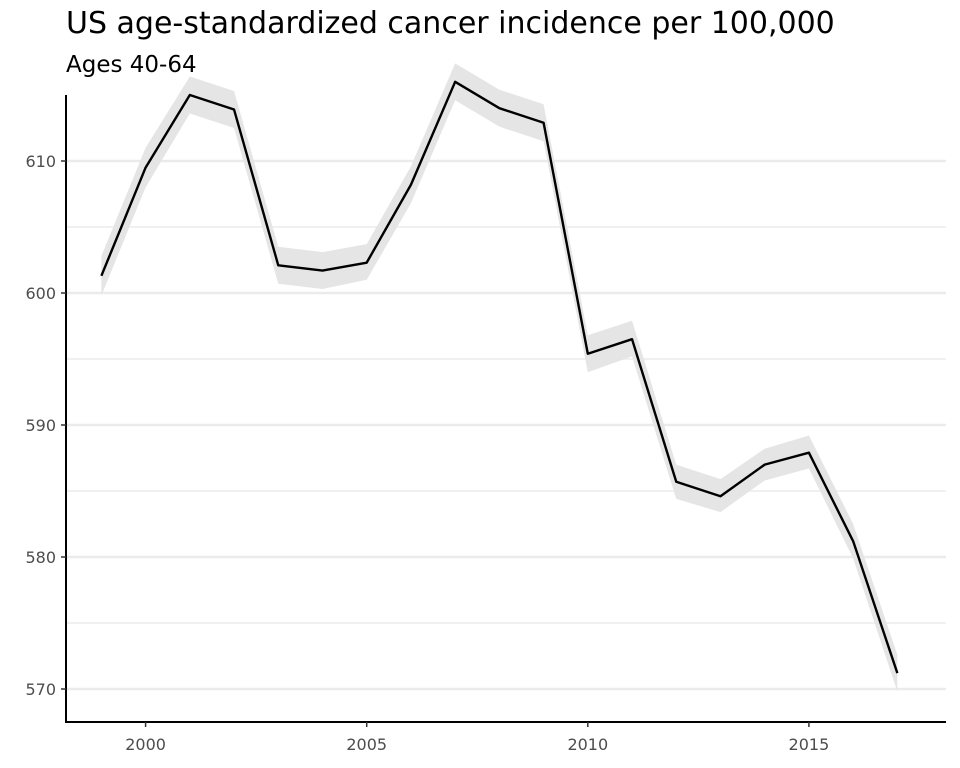  Describe the element at coordinates (40, 425) in the screenshot. I see `y-tick-label: 590` at that location.